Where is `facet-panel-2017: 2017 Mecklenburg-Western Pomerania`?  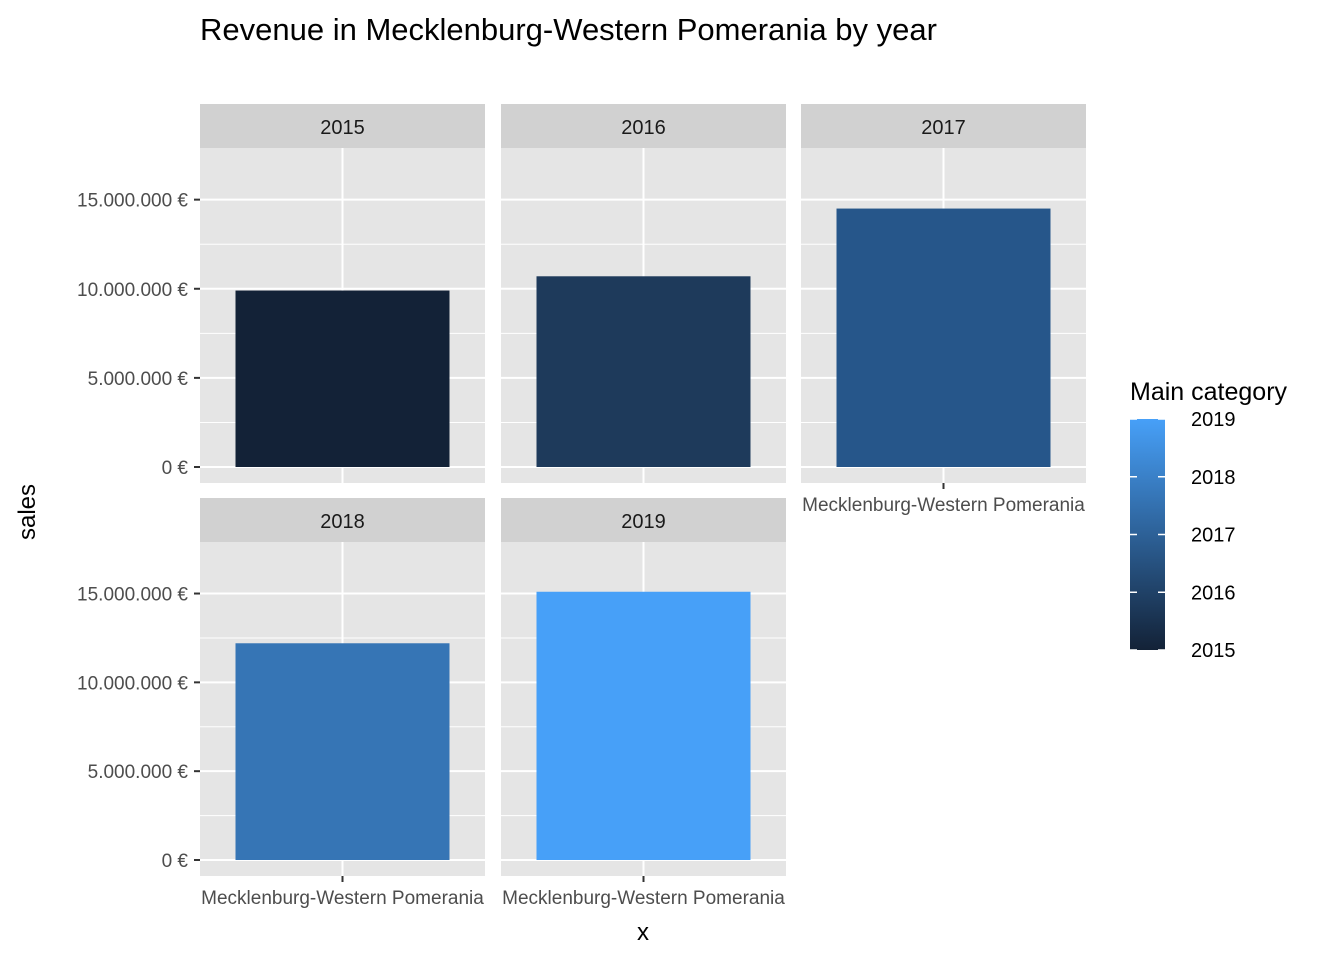
facet-panel-2017: 2017 Mecklenburg-Western Pomerania is located at coordinates (943, 310).